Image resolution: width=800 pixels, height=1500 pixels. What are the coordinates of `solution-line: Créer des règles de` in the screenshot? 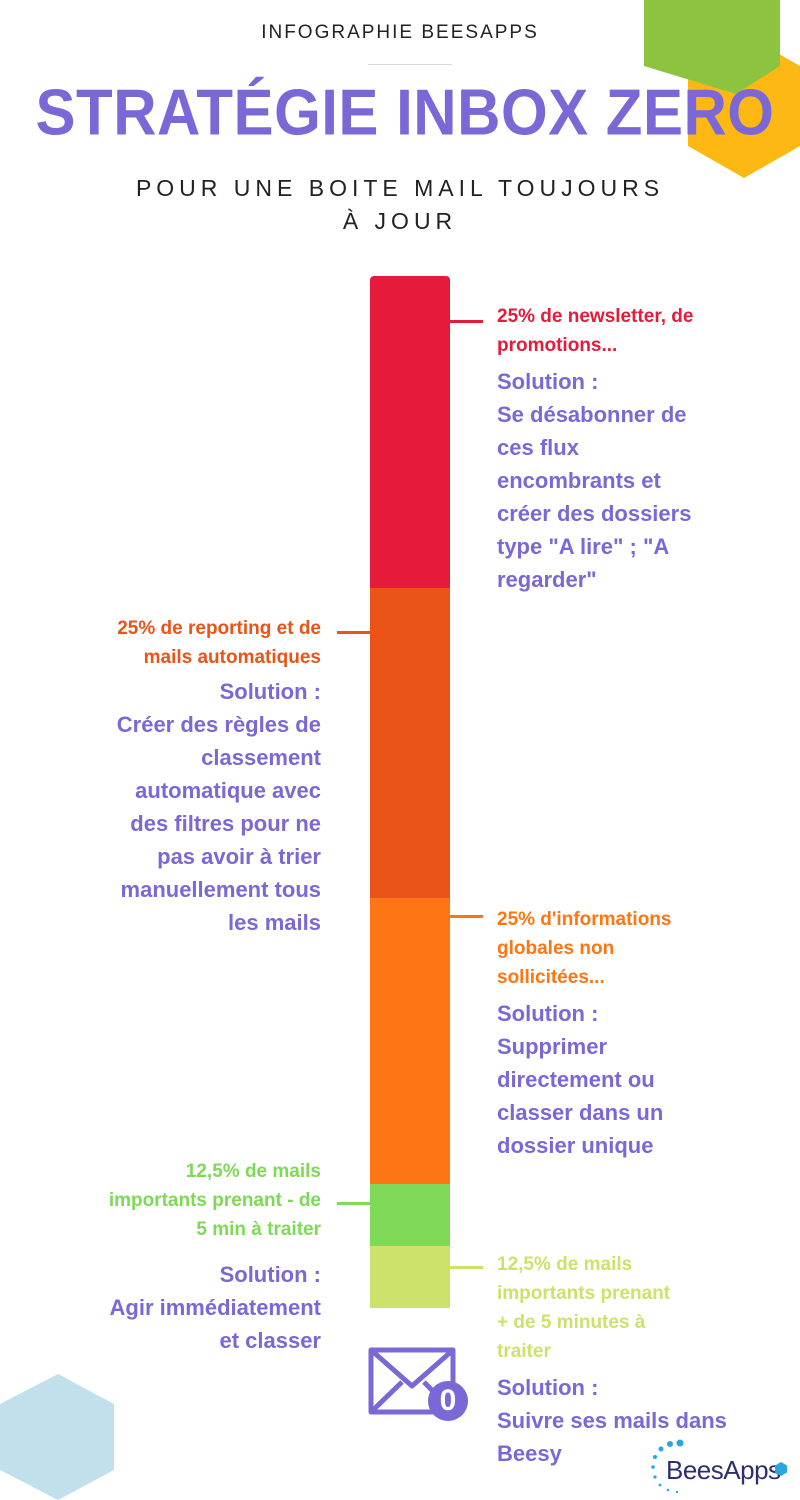 It's located at (218, 724).